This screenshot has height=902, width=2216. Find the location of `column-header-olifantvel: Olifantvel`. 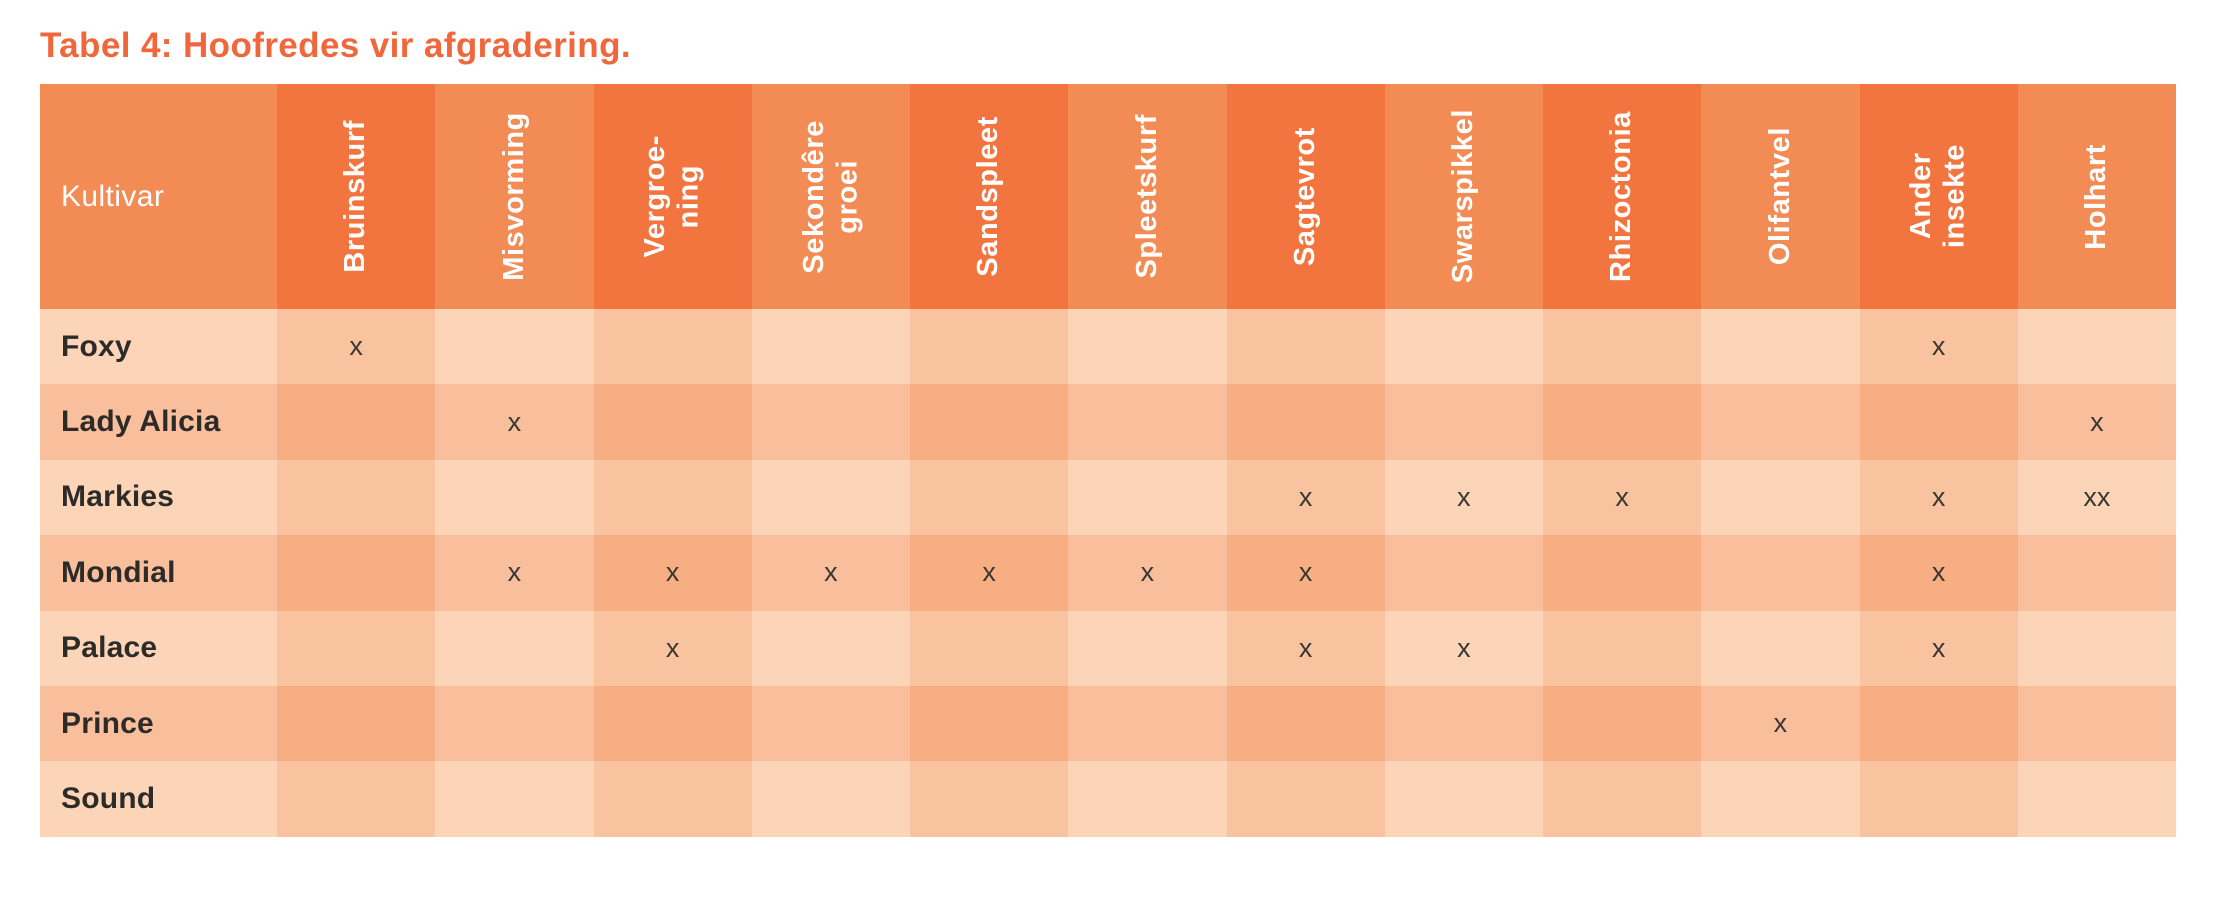

column-header-olifantvel: Olifantvel is located at coordinates (1780, 196).